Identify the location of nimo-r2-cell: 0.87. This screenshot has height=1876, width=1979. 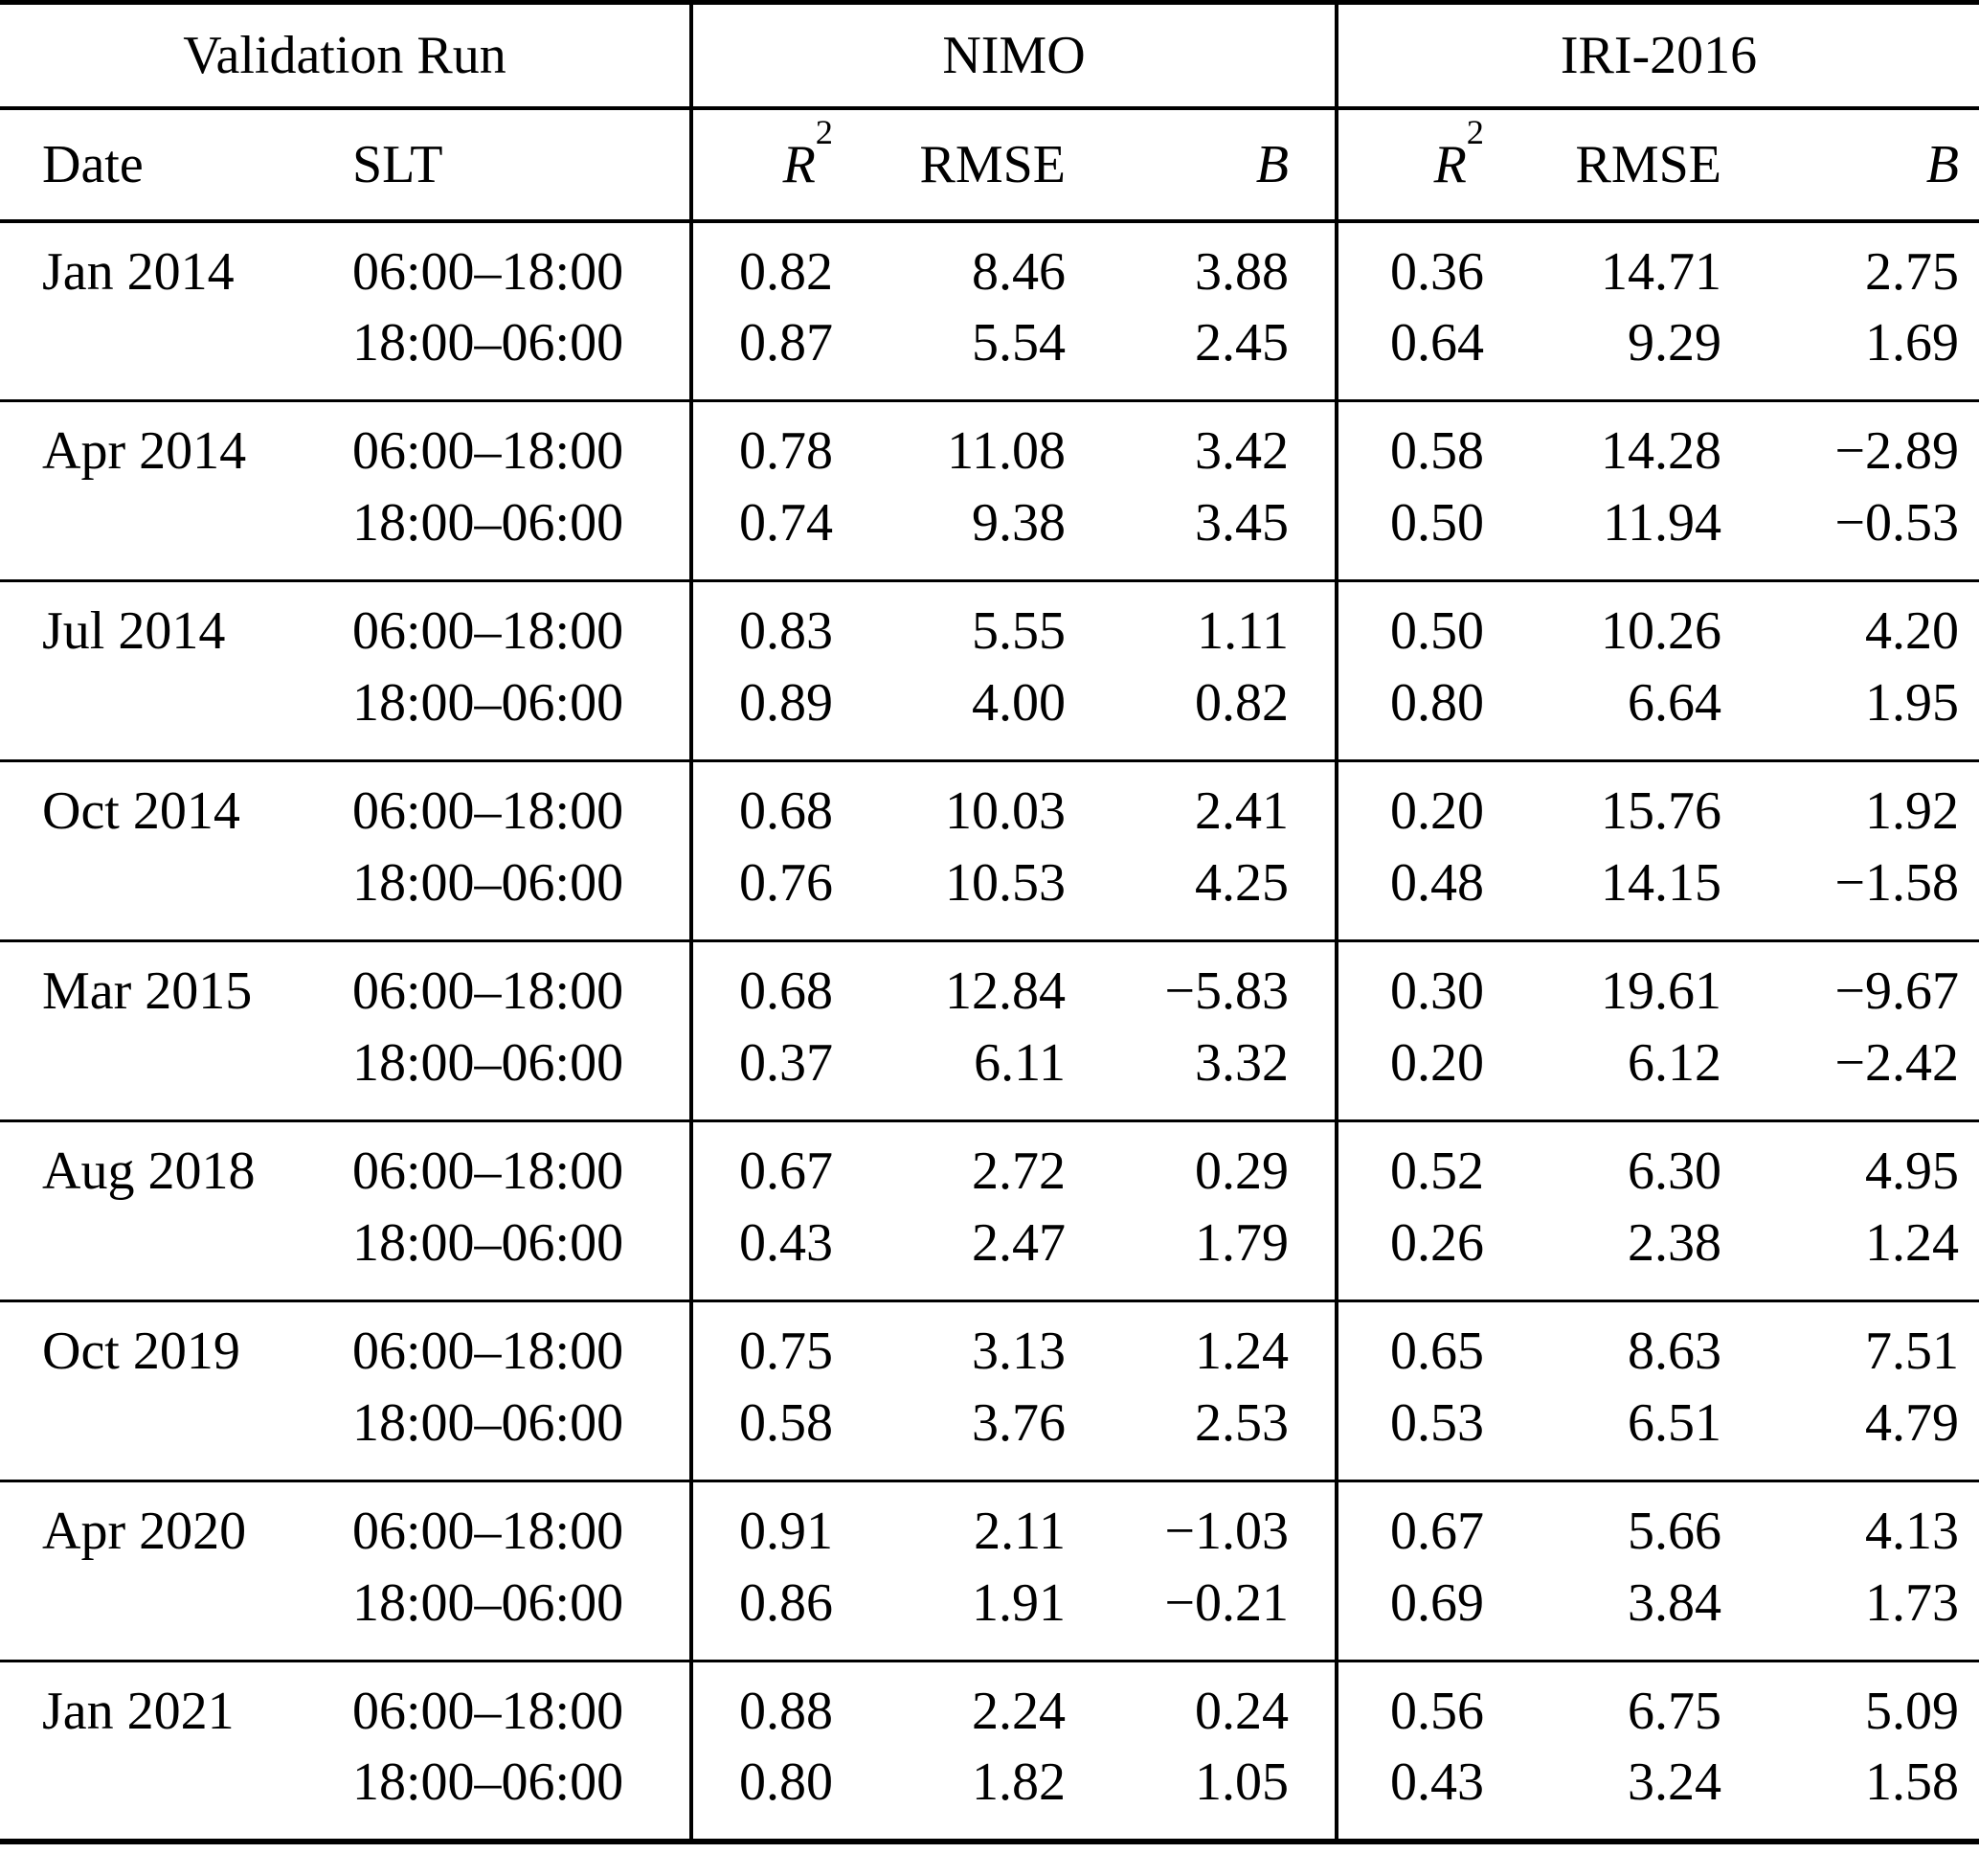
(766, 353).